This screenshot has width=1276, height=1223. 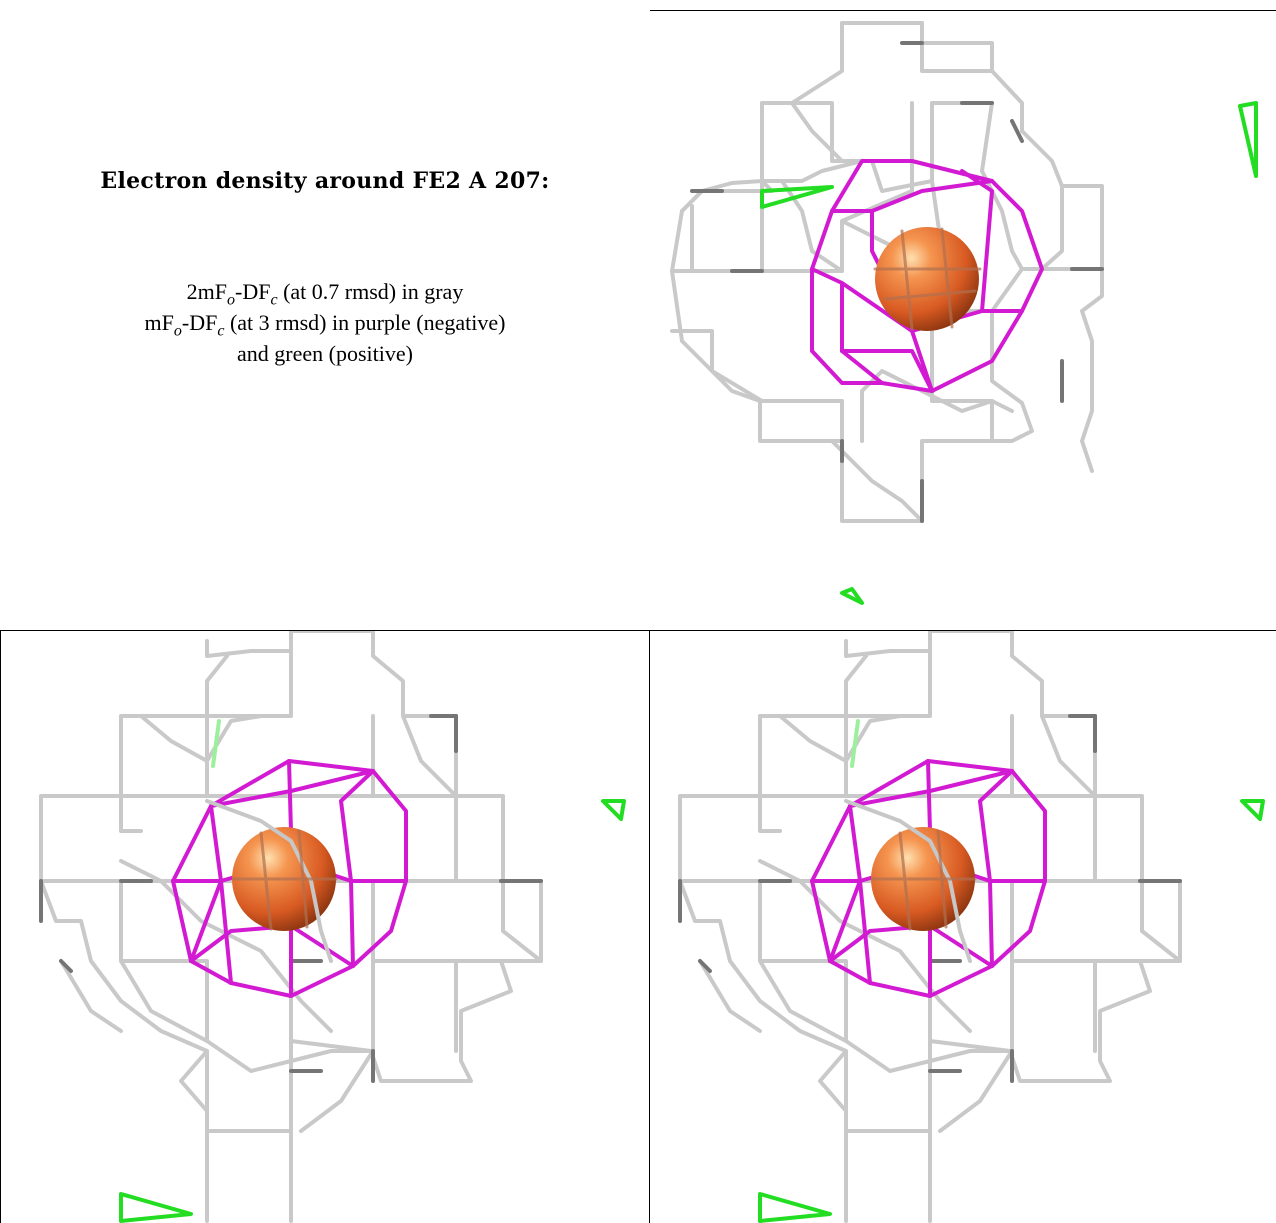 What do you see at coordinates (638, 630) in the screenshot?
I see `grid-horizontal-divider` at bounding box center [638, 630].